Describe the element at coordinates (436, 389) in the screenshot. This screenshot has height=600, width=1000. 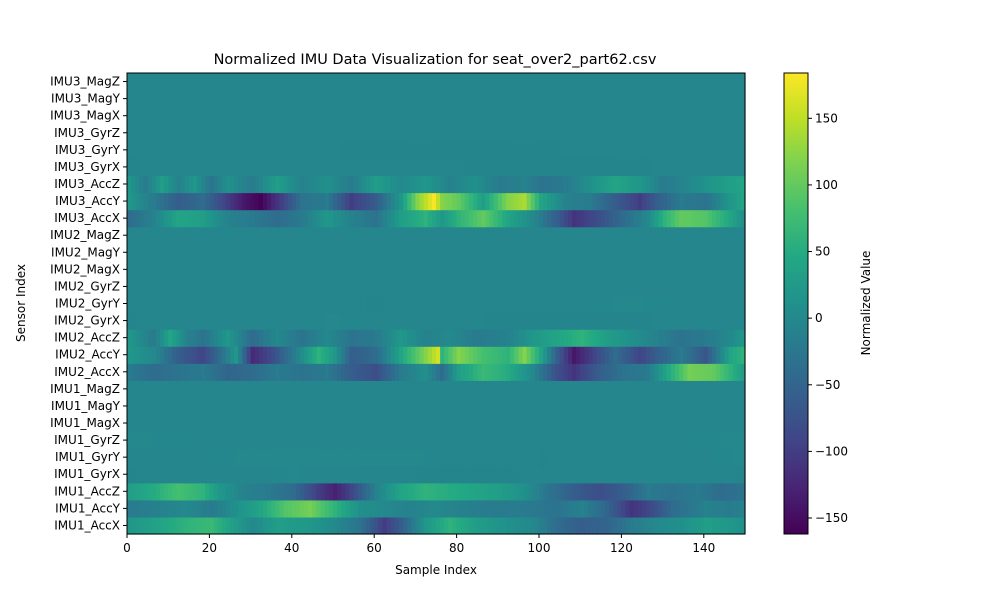
I see `heatmap-row-IMU1_MagZ` at that location.